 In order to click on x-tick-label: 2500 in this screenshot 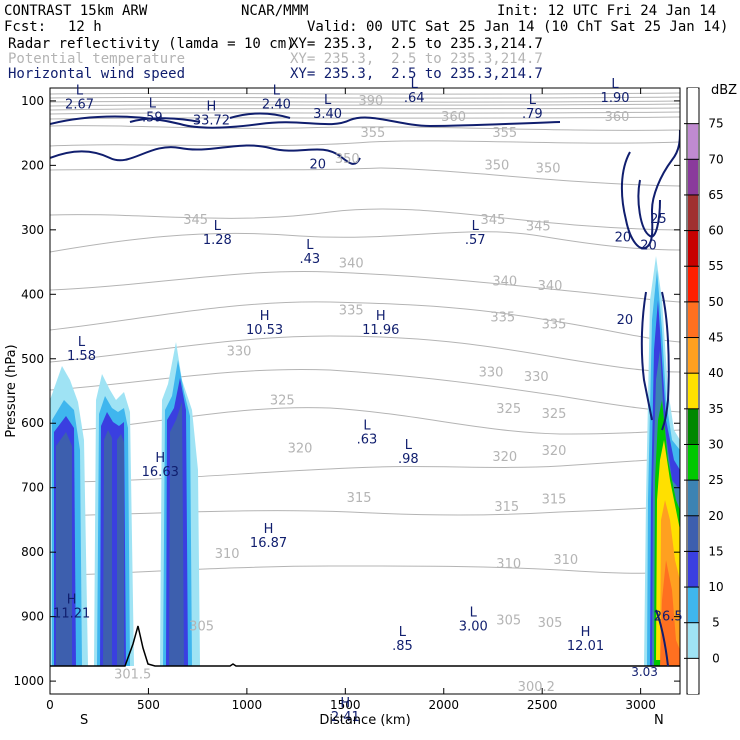, I will do `click(542, 705)`.